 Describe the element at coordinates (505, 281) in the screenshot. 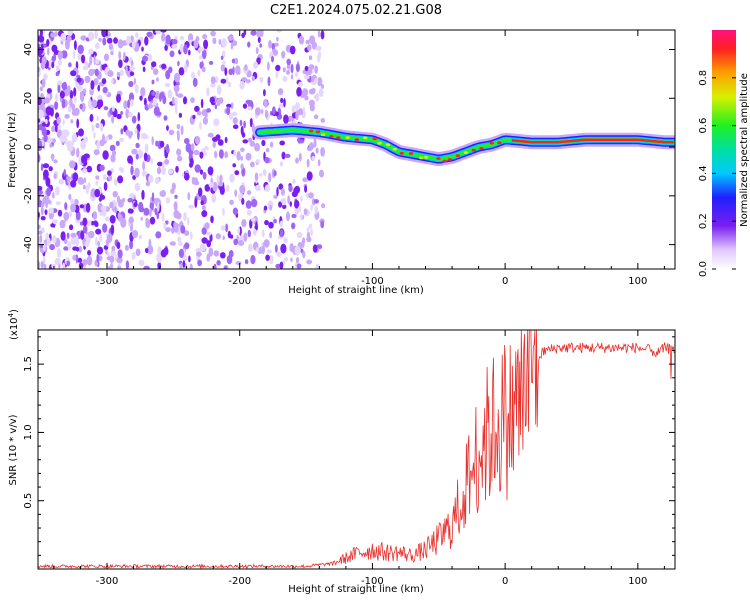

I see `x-tick-label: 0` at that location.